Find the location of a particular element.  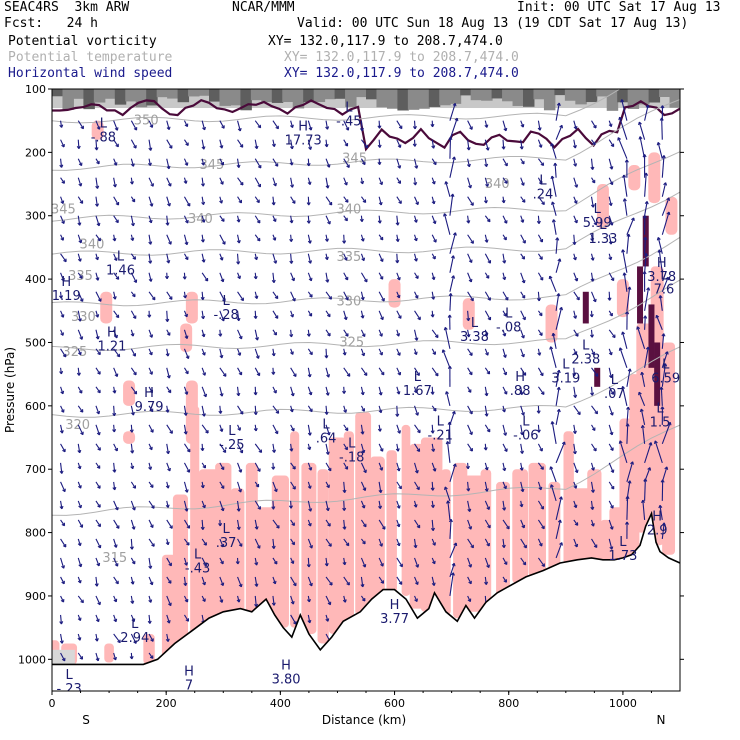

extremum-L: L1.67 is located at coordinates (417, 384).